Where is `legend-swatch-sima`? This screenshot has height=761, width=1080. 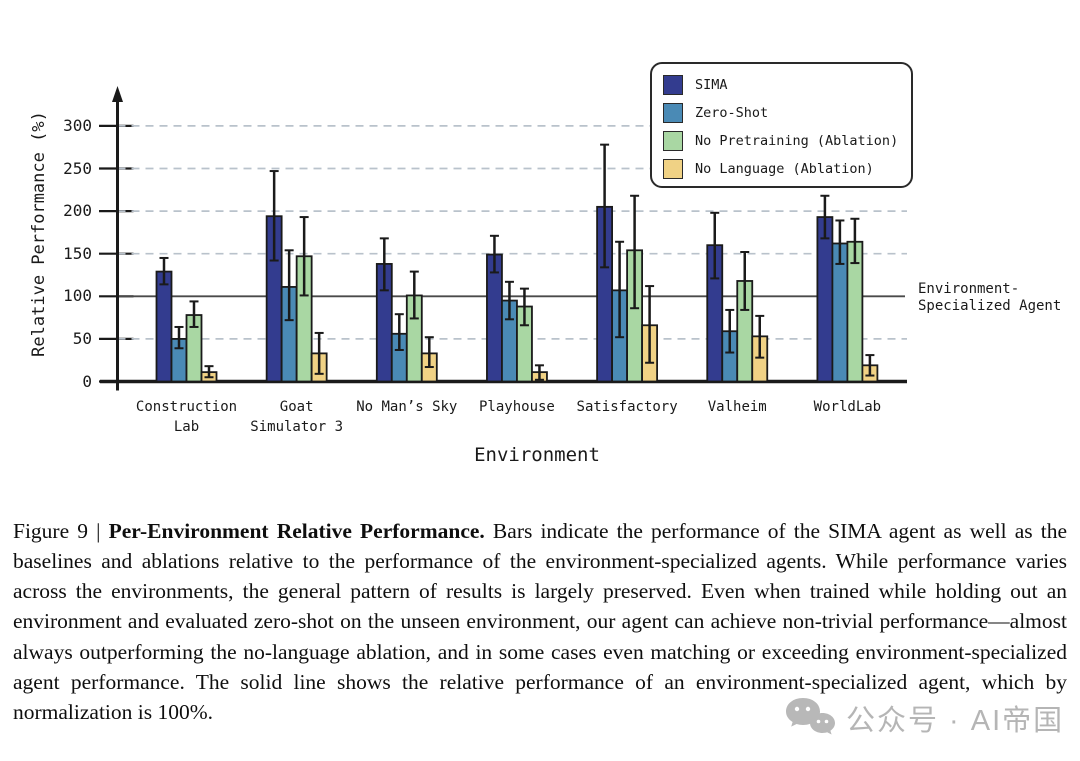
legend-swatch-sima is located at coordinates (673, 85).